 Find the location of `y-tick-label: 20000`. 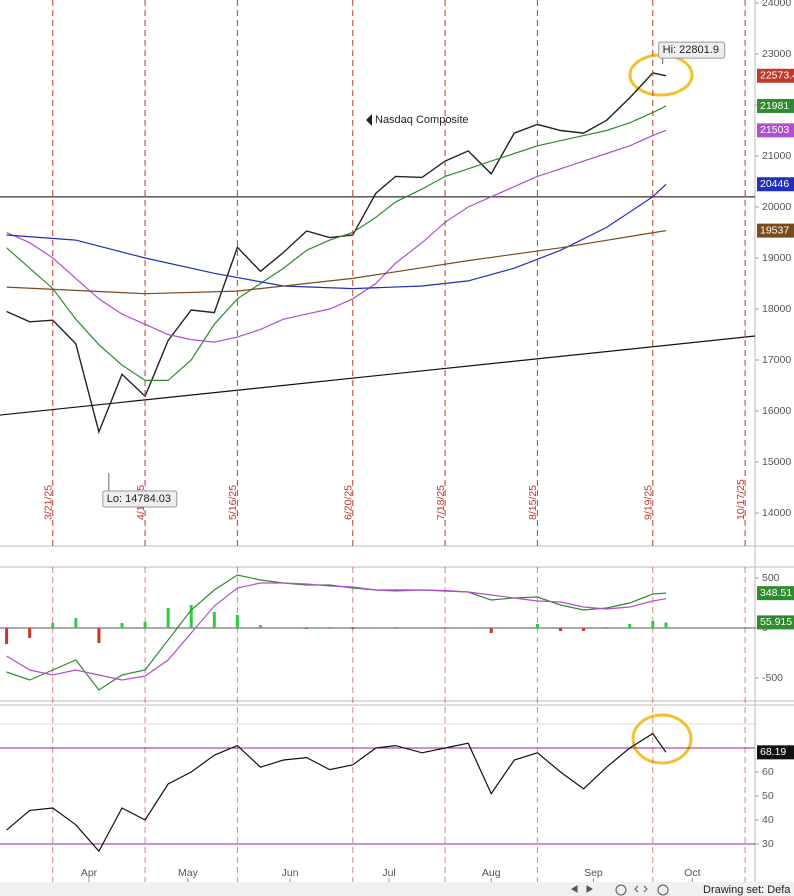

y-tick-label: 20000 is located at coordinates (776, 207).